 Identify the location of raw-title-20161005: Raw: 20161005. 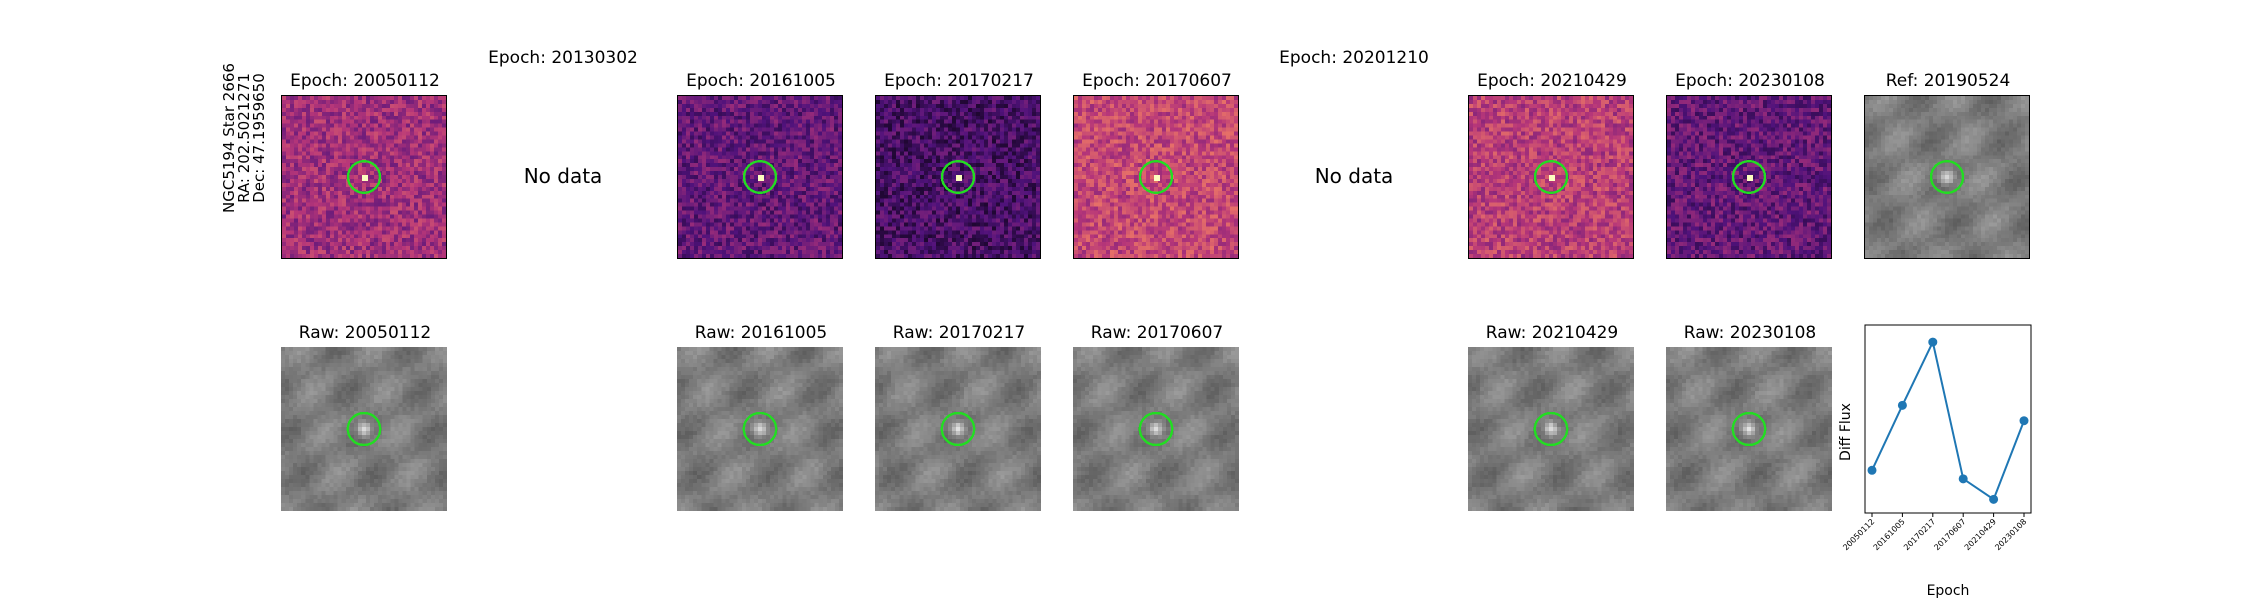
(761, 333).